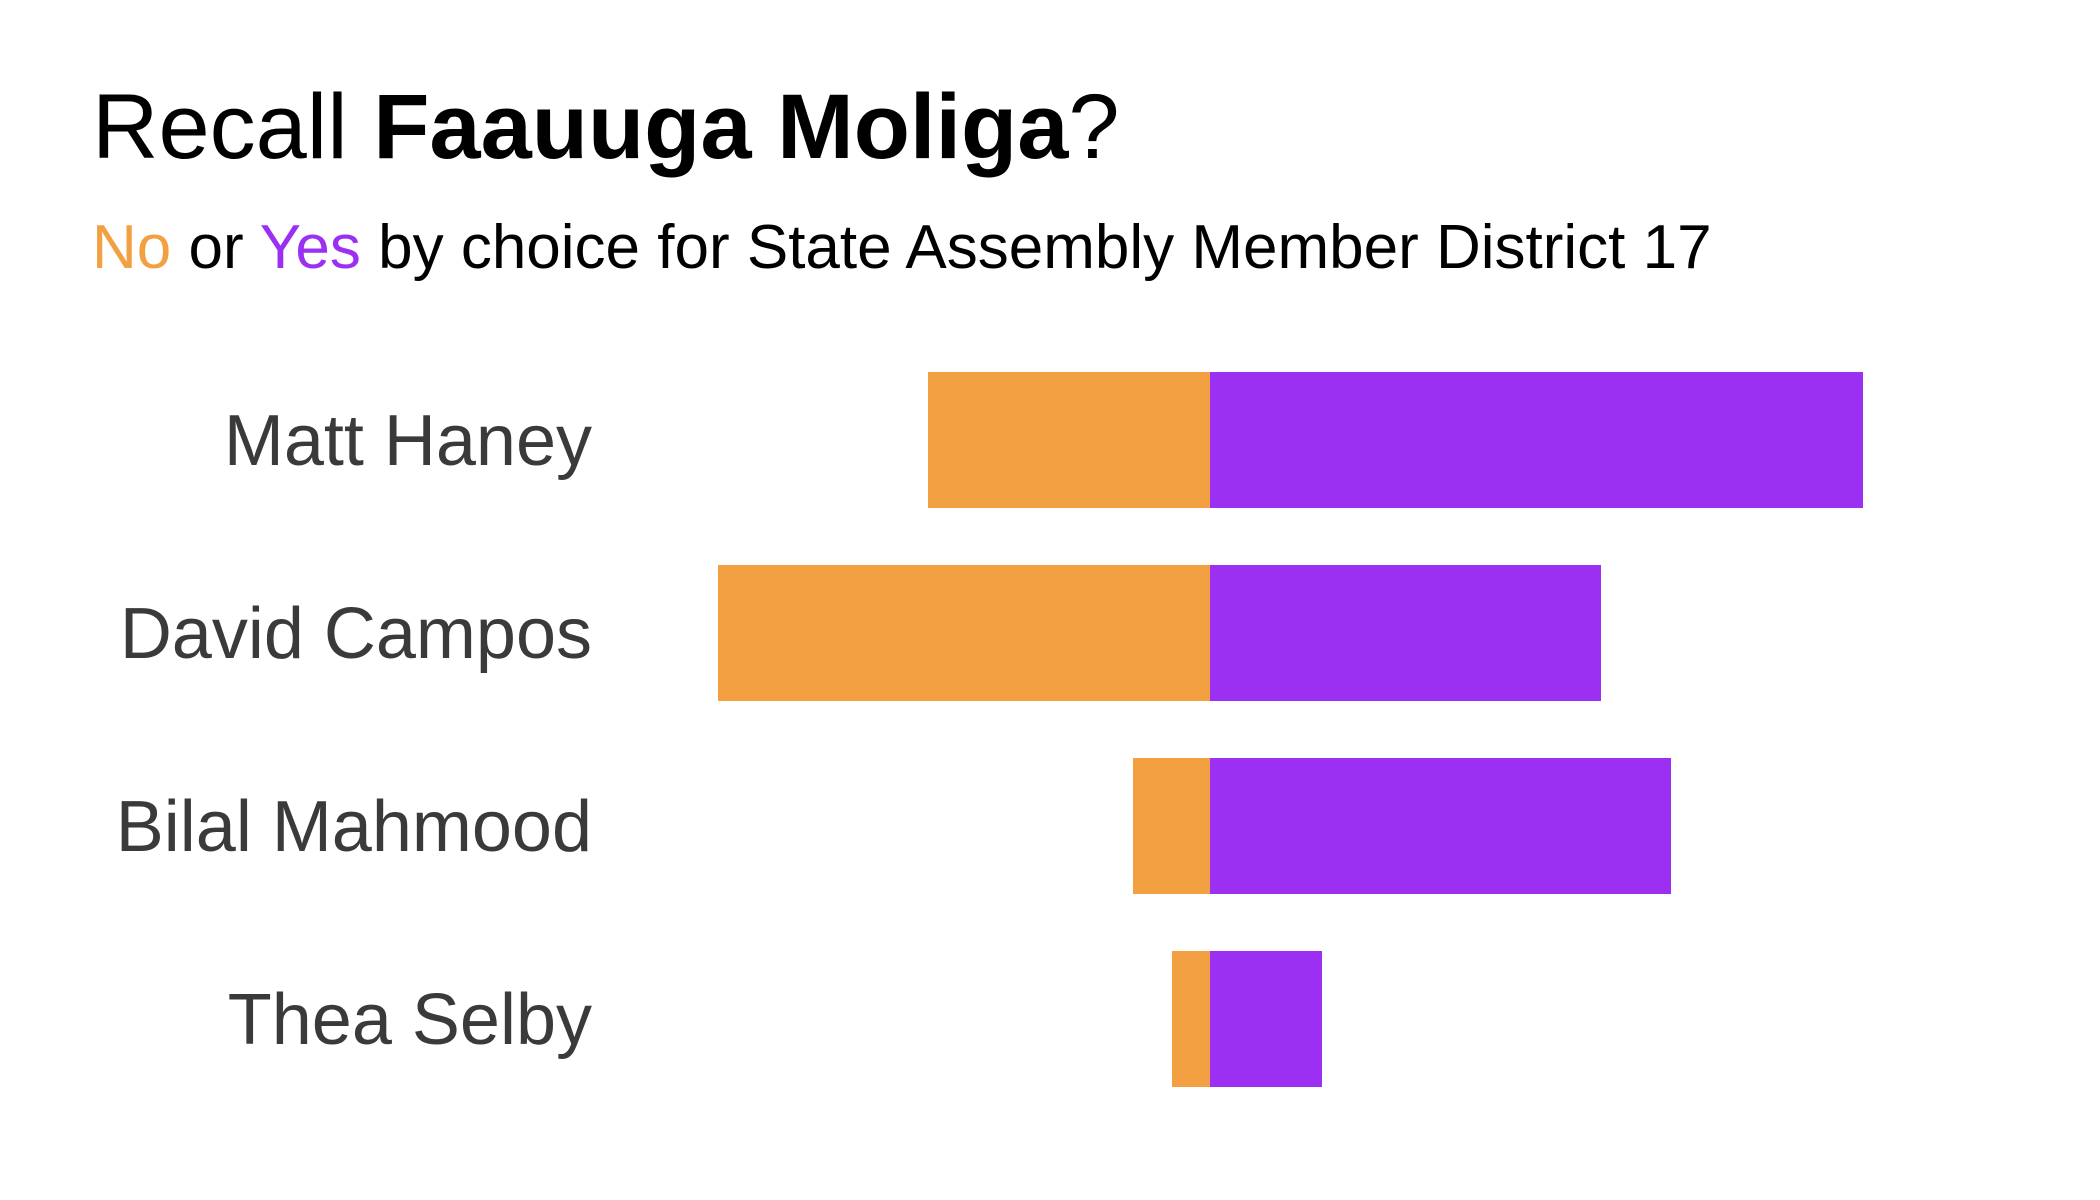 Image resolution: width=2100 pixels, height=1200 pixels. What do you see at coordinates (1405, 633) in the screenshot?
I see `bar-yes-david-campos` at bounding box center [1405, 633].